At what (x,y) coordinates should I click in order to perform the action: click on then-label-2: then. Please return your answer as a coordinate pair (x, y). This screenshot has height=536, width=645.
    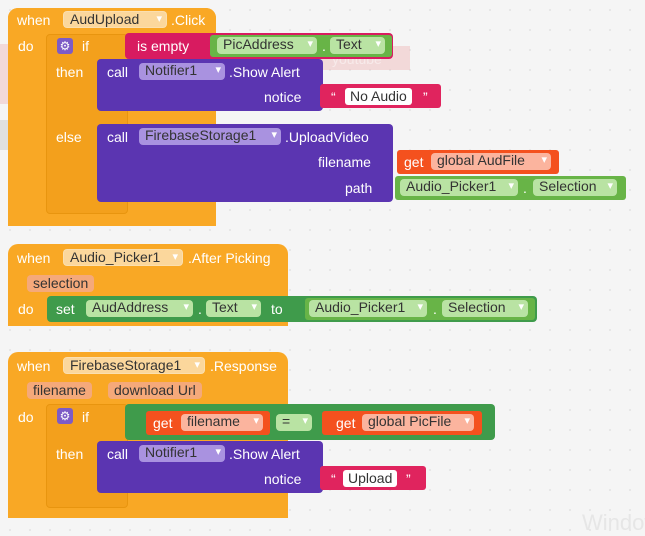
    Looking at the image, I should click on (70, 454).